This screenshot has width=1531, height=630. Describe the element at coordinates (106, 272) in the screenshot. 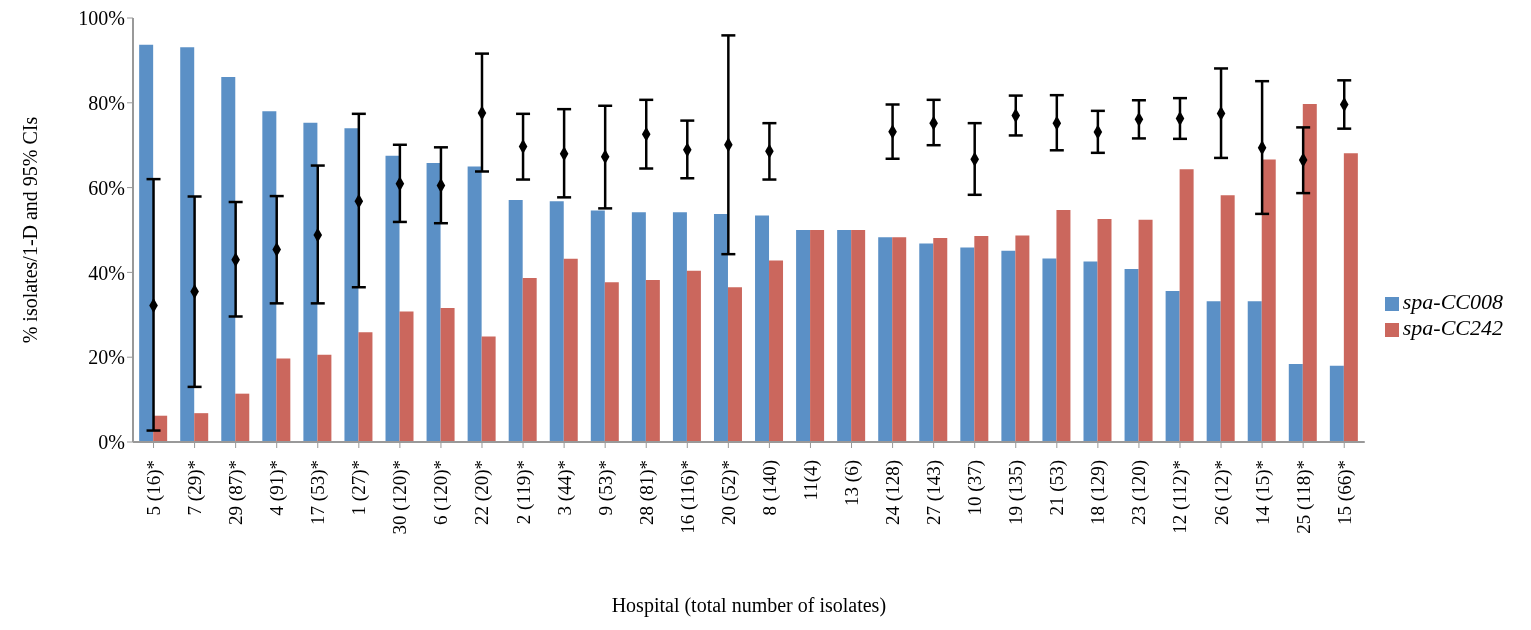

I see `y-tick-label: 40%` at that location.